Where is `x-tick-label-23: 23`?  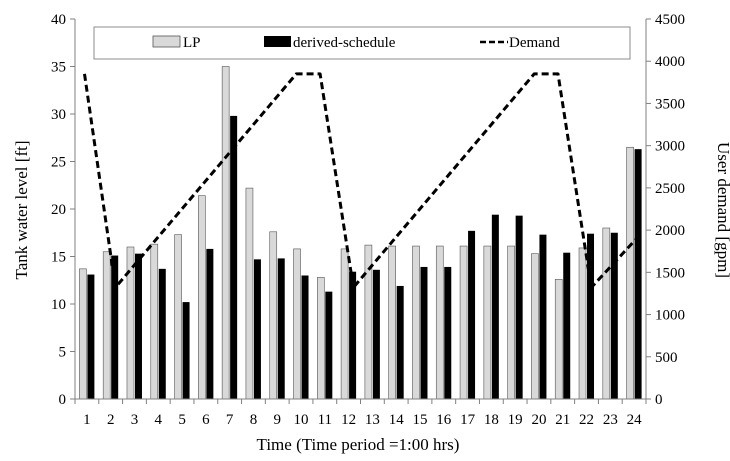
x-tick-label-23: 23 is located at coordinates (610, 420).